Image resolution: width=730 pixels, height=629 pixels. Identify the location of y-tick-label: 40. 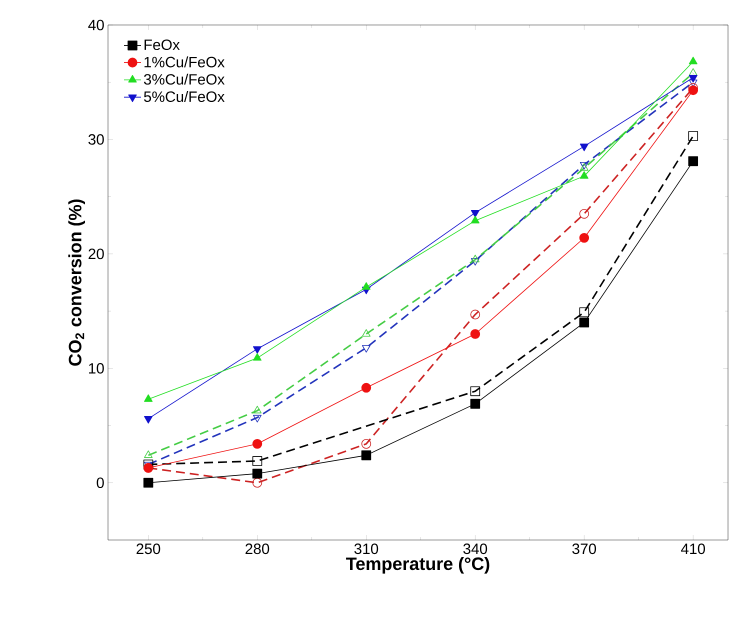
(96, 25).